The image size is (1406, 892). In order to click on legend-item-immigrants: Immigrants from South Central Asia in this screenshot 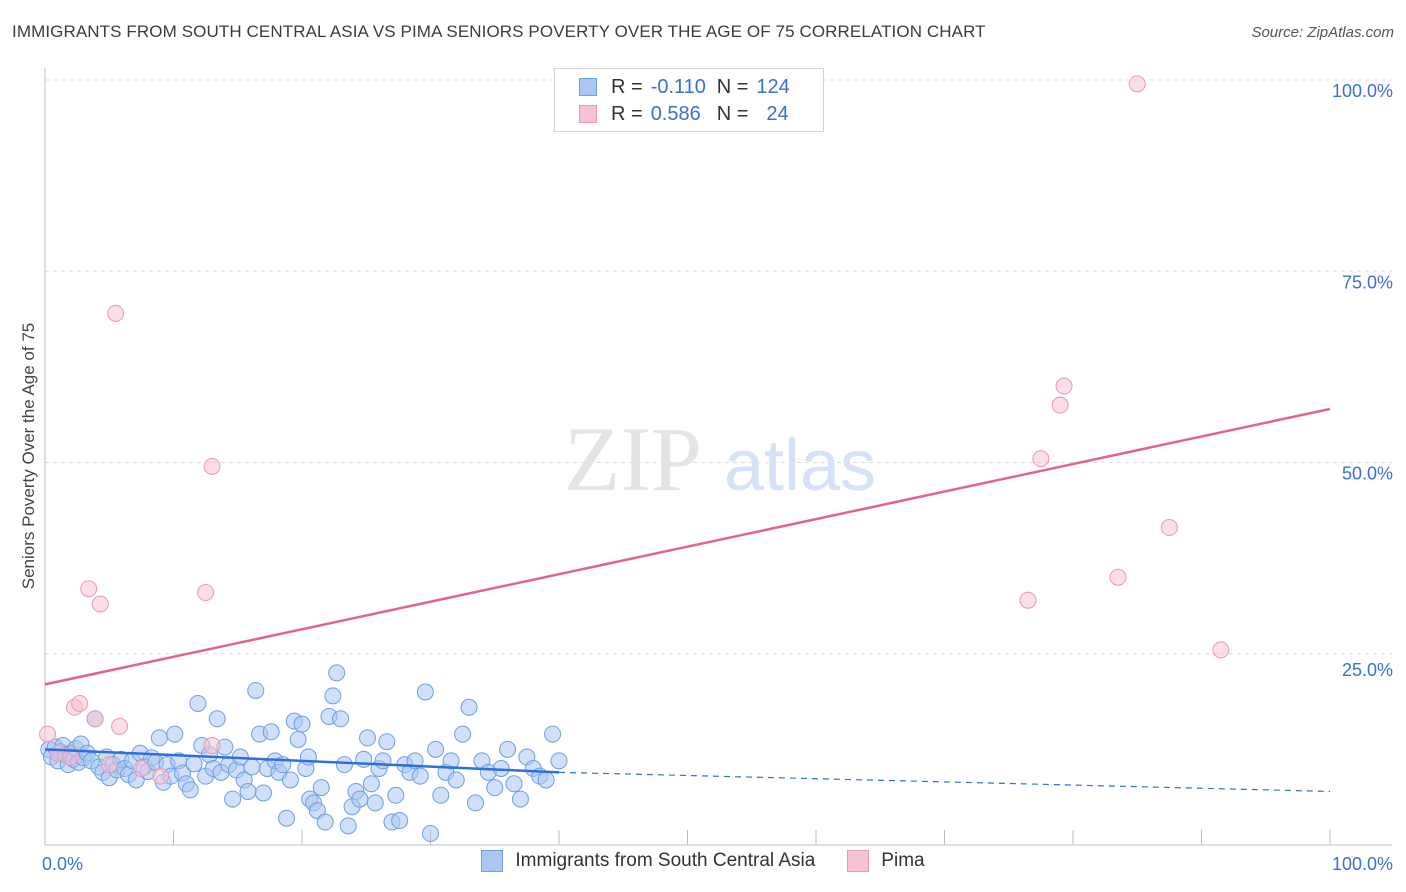, I will do `click(648, 861)`.